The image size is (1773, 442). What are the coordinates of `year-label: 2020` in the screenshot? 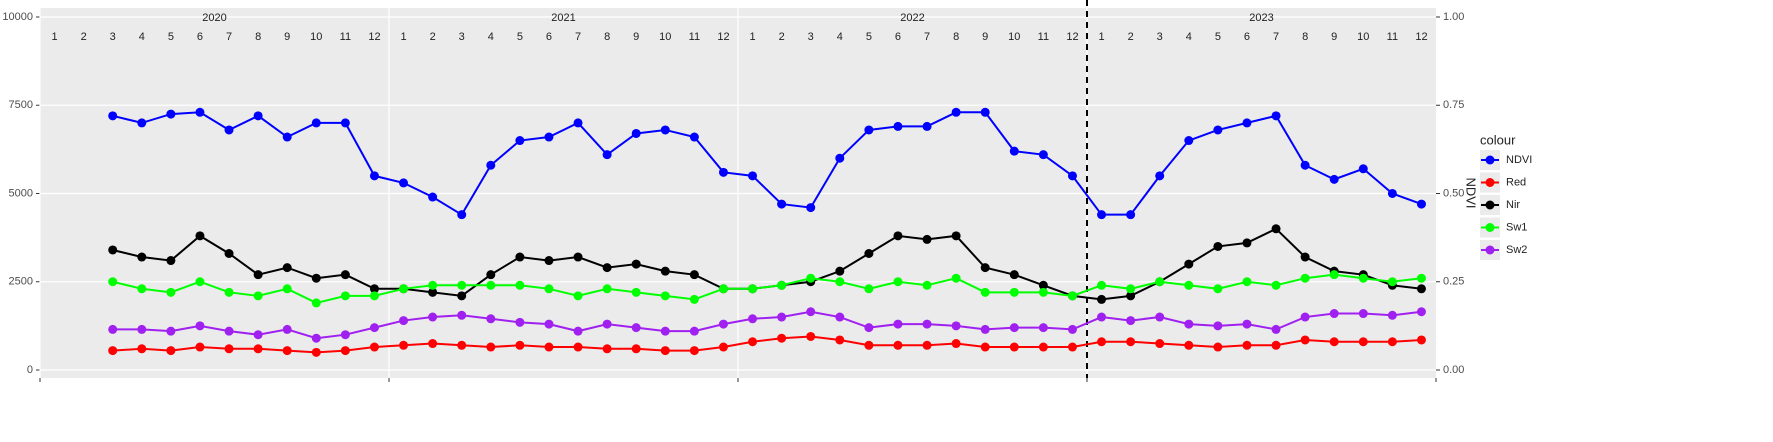 It's located at (214, 18).